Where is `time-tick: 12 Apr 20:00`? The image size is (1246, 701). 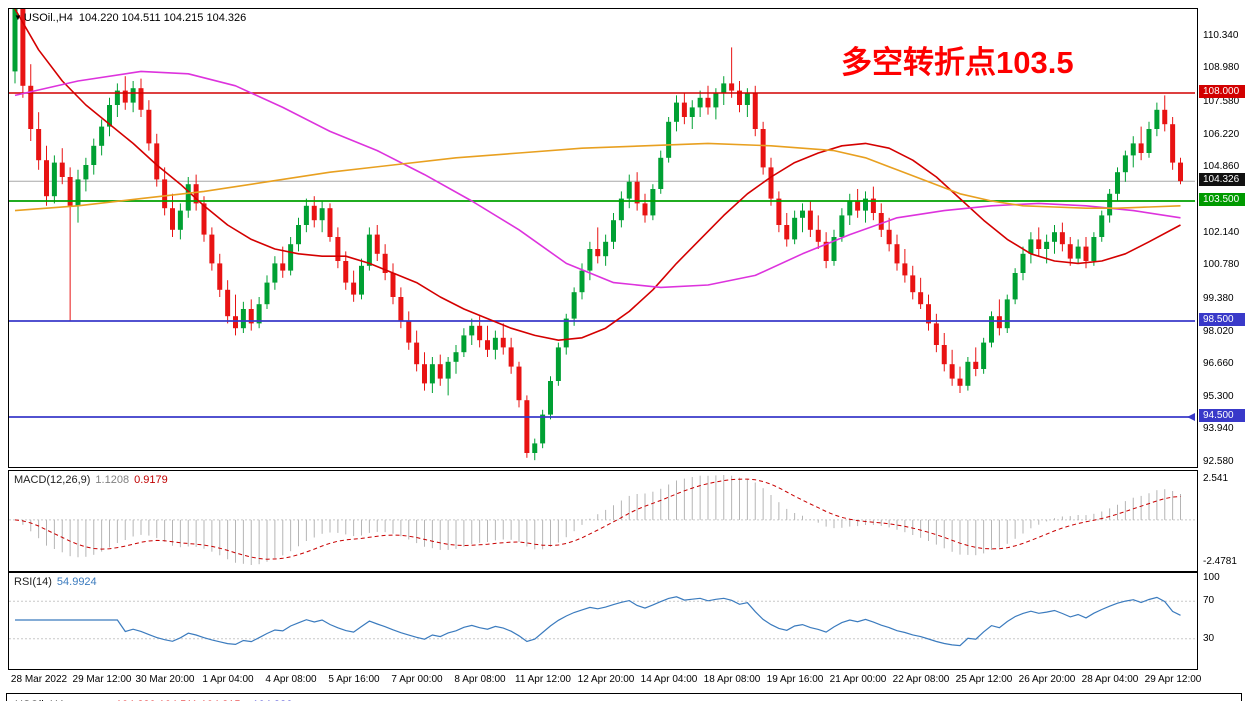
time-tick: 12 Apr 20:00 is located at coordinates (606, 679).